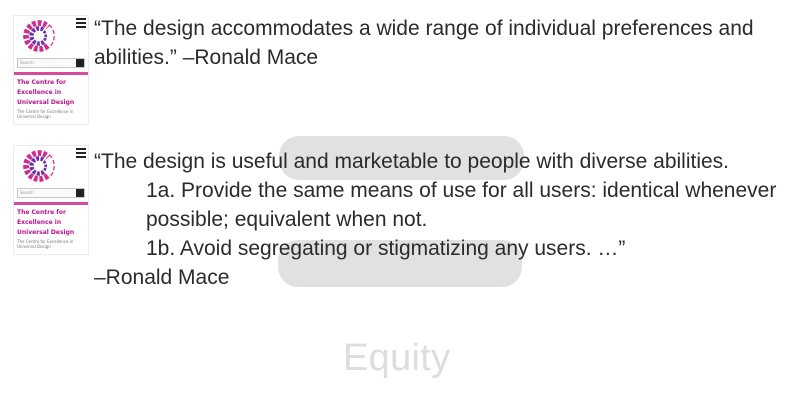 The image size is (800, 400). I want to click on quote-item: possible; equivalent when not., so click(287, 219).